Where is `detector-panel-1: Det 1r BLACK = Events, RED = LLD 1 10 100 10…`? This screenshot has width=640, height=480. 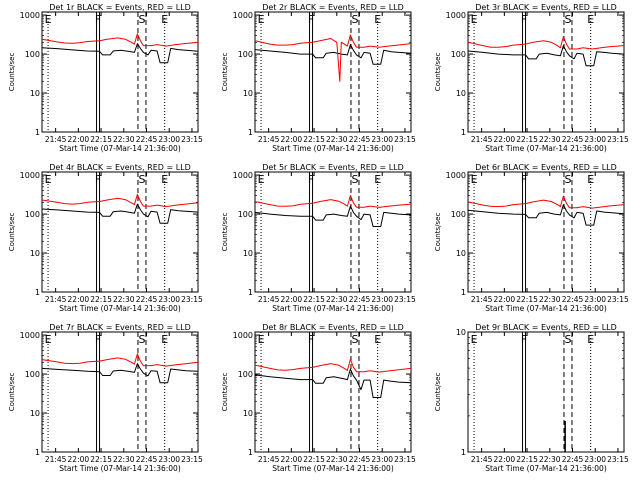 detector-panel-1: Det 1r BLACK = Events, RED = LLD 1 10 100 10… is located at coordinates (105, 78).